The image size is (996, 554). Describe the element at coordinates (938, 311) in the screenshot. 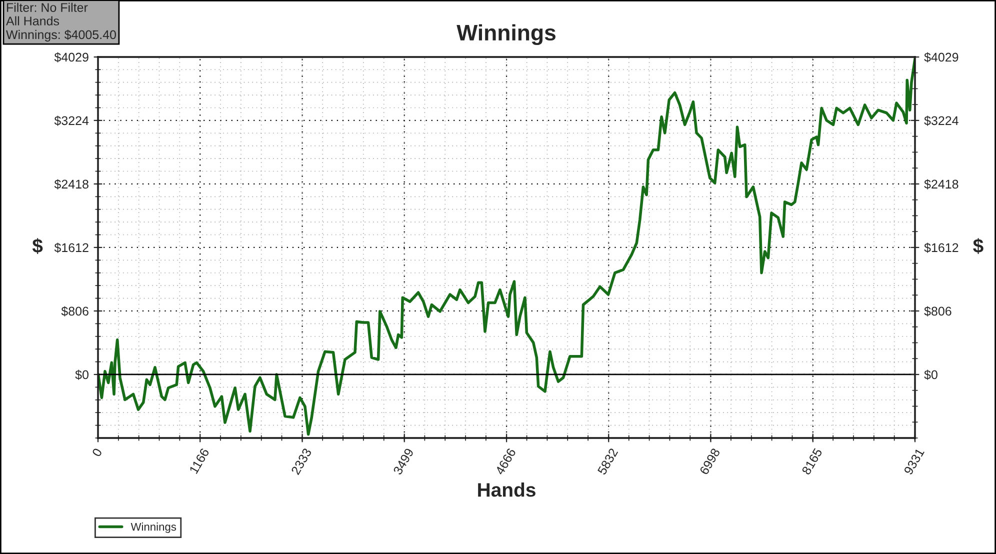

I see `y2-tick-label: $806` at that location.